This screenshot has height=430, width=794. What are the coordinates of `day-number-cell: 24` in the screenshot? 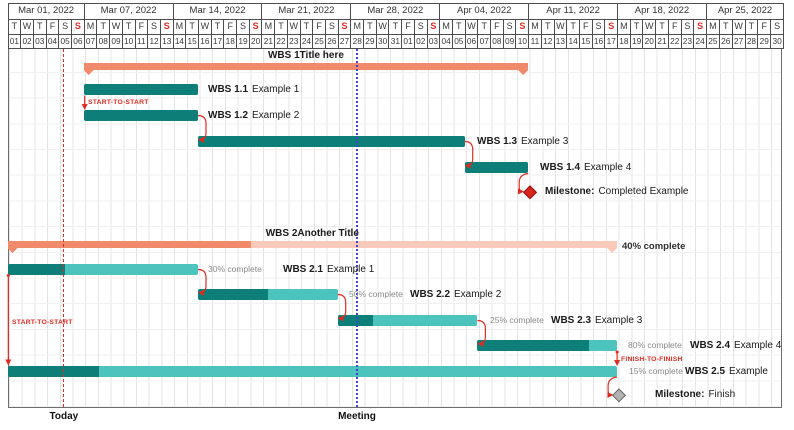 It's located at (307, 41).